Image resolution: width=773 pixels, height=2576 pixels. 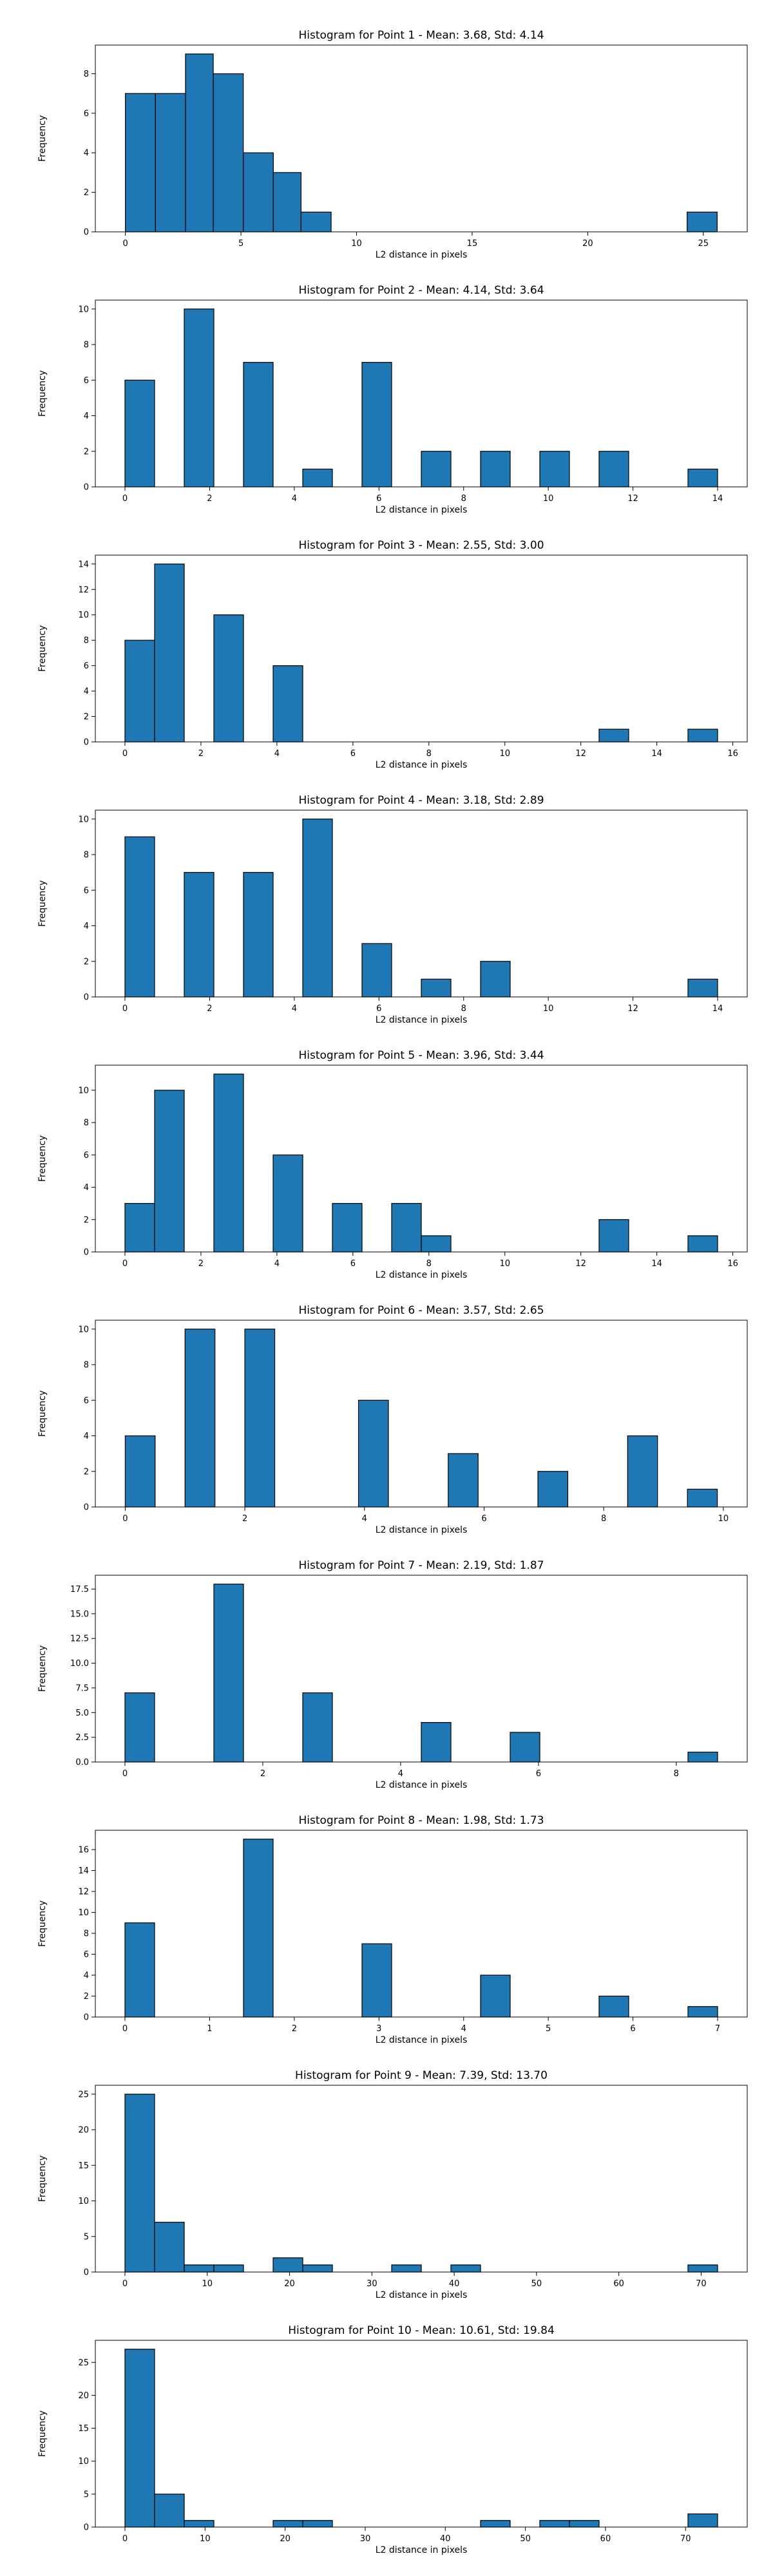 What do you see at coordinates (422, 765) in the screenshot?
I see `x-axis-label: L2 distance in pixels` at bounding box center [422, 765].